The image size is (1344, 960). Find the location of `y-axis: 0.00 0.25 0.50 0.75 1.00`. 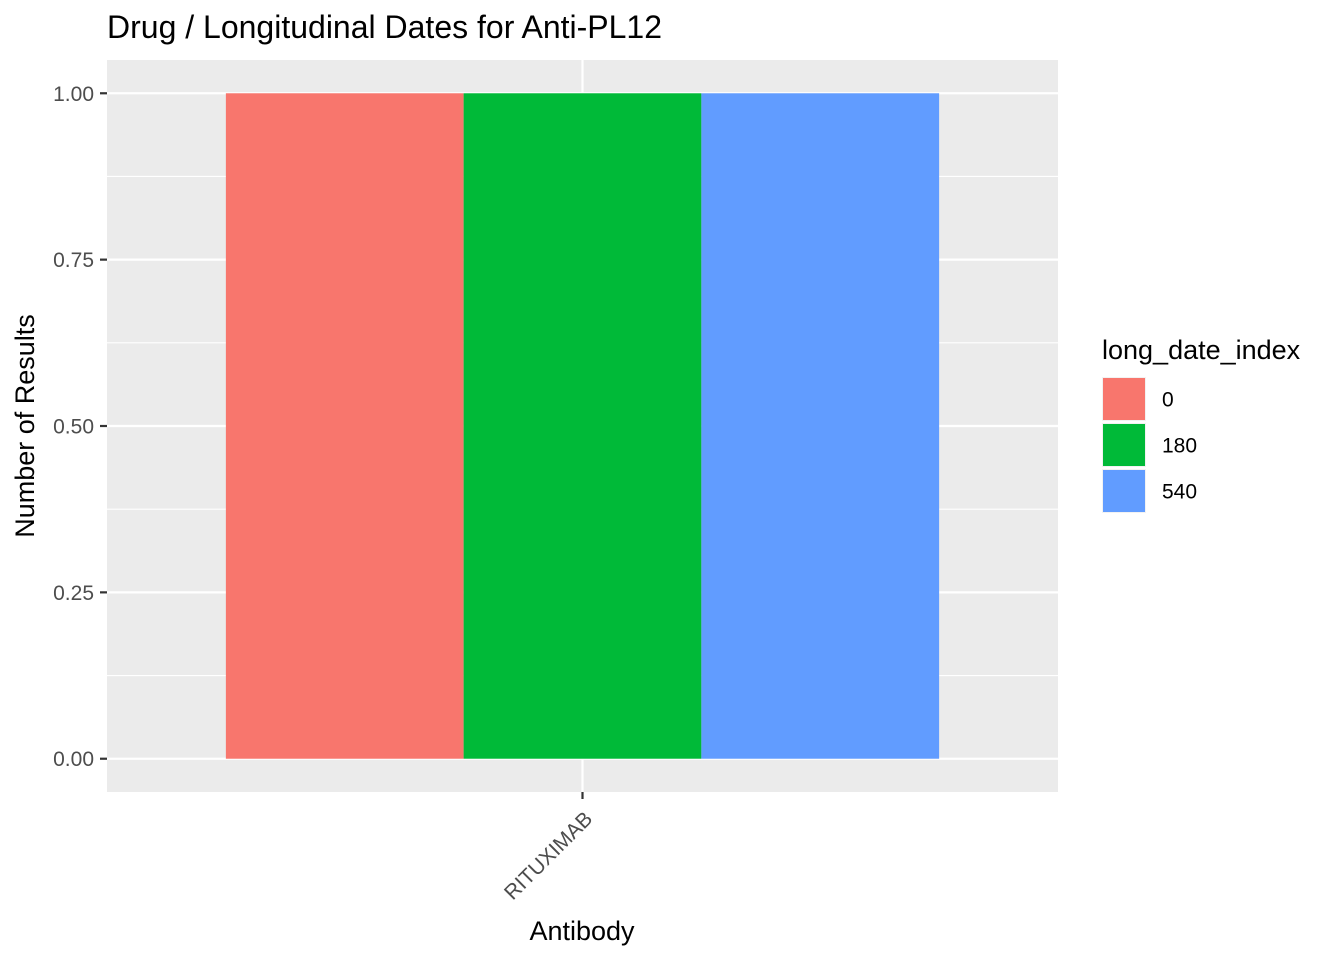

y-axis: 0.00 0.25 0.50 0.75 1.00 is located at coordinates (80, 427).